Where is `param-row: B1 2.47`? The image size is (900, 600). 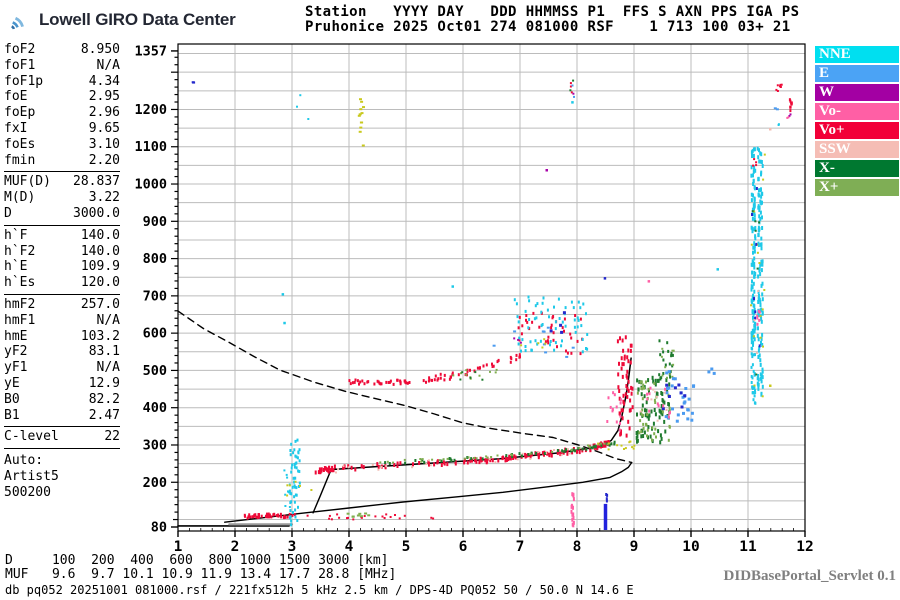 param-row: B1 2.47 is located at coordinates (62, 416).